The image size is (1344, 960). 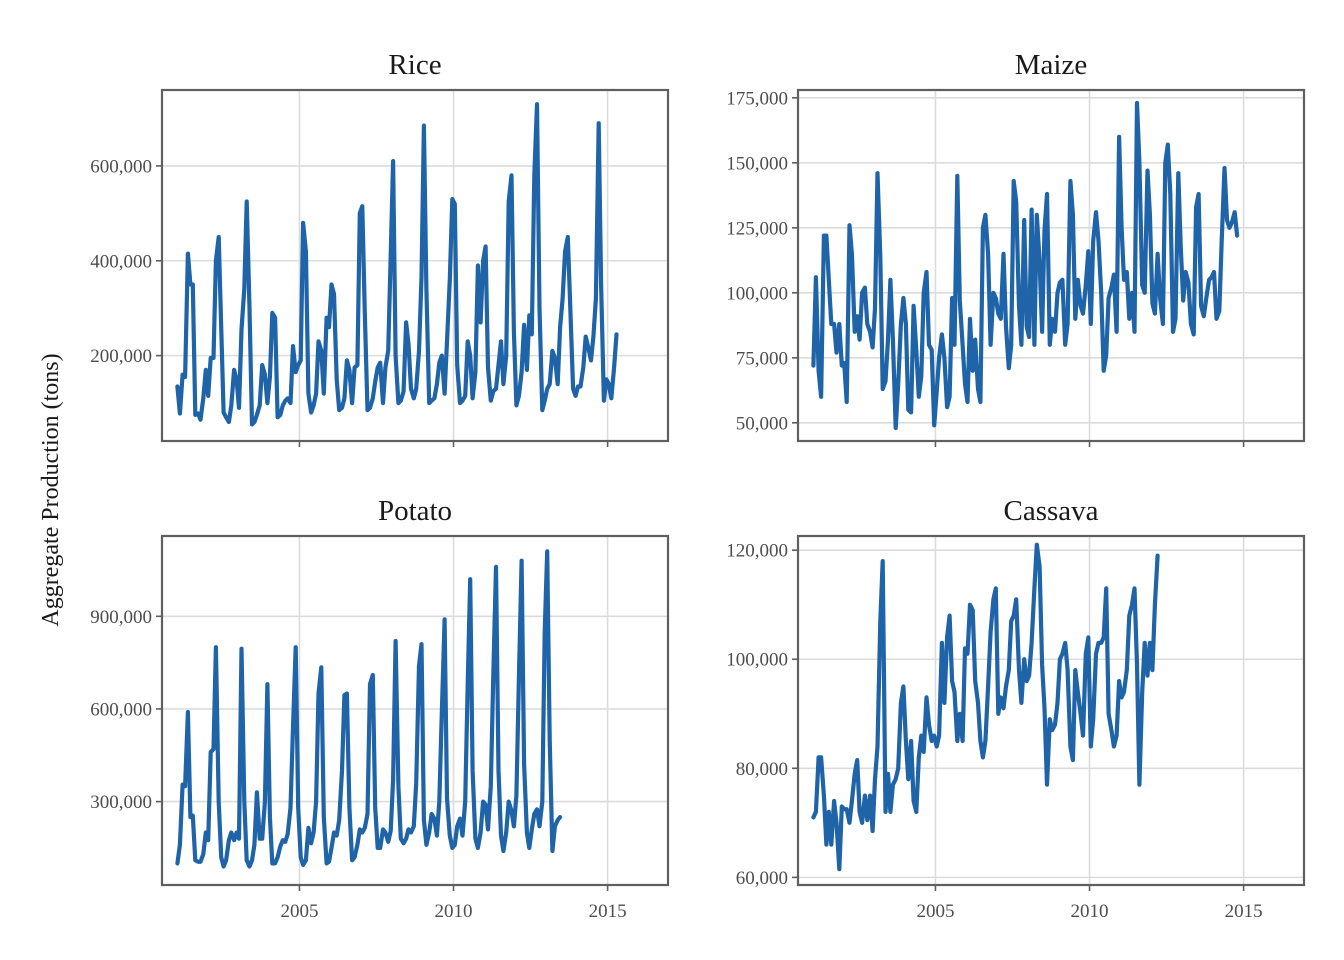 What do you see at coordinates (121, 261) in the screenshot?
I see `y-tick-label: 400,000` at bounding box center [121, 261].